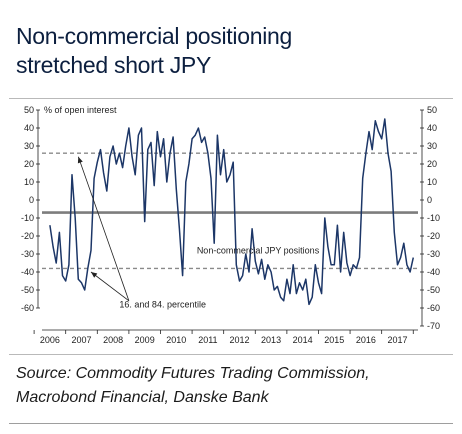 Image resolution: width=462 pixels, height=434 pixels. Describe the element at coordinates (271, 340) in the screenshot. I see `x-tick-label-2013: 2013` at that location.